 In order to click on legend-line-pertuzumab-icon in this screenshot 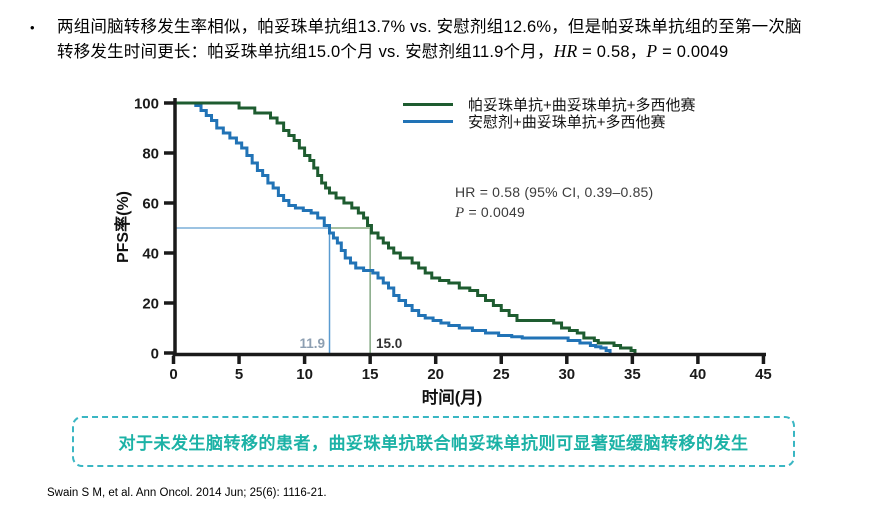, I will do `click(428, 104)`.